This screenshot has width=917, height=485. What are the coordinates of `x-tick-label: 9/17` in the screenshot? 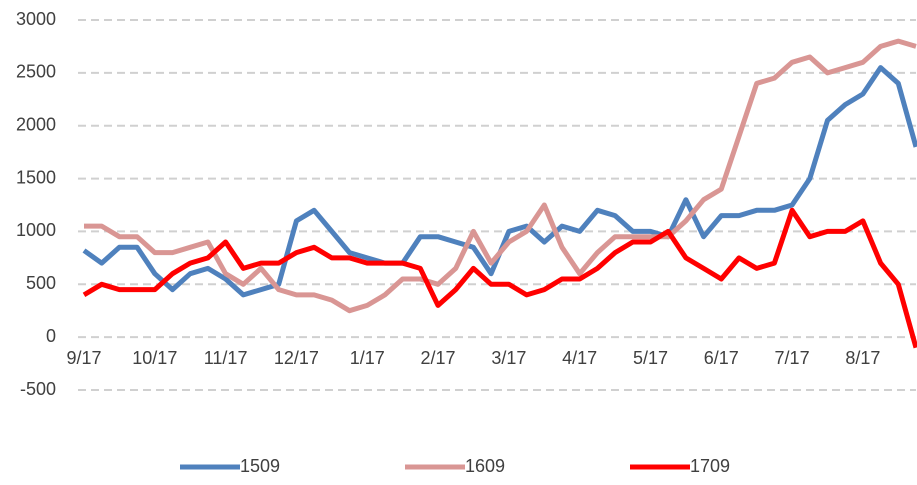 It's located at (83, 358).